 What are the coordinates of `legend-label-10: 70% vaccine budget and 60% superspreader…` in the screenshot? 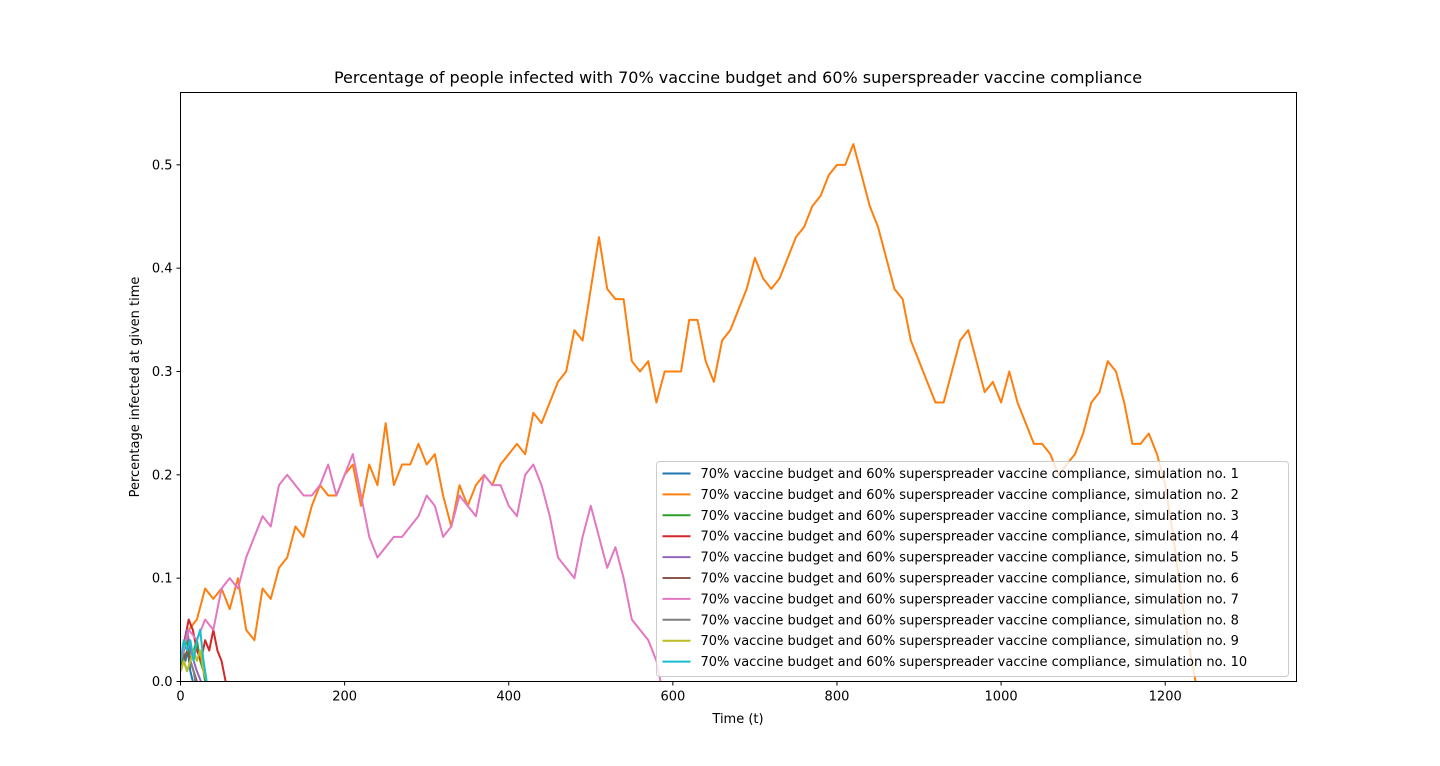 It's located at (974, 662).